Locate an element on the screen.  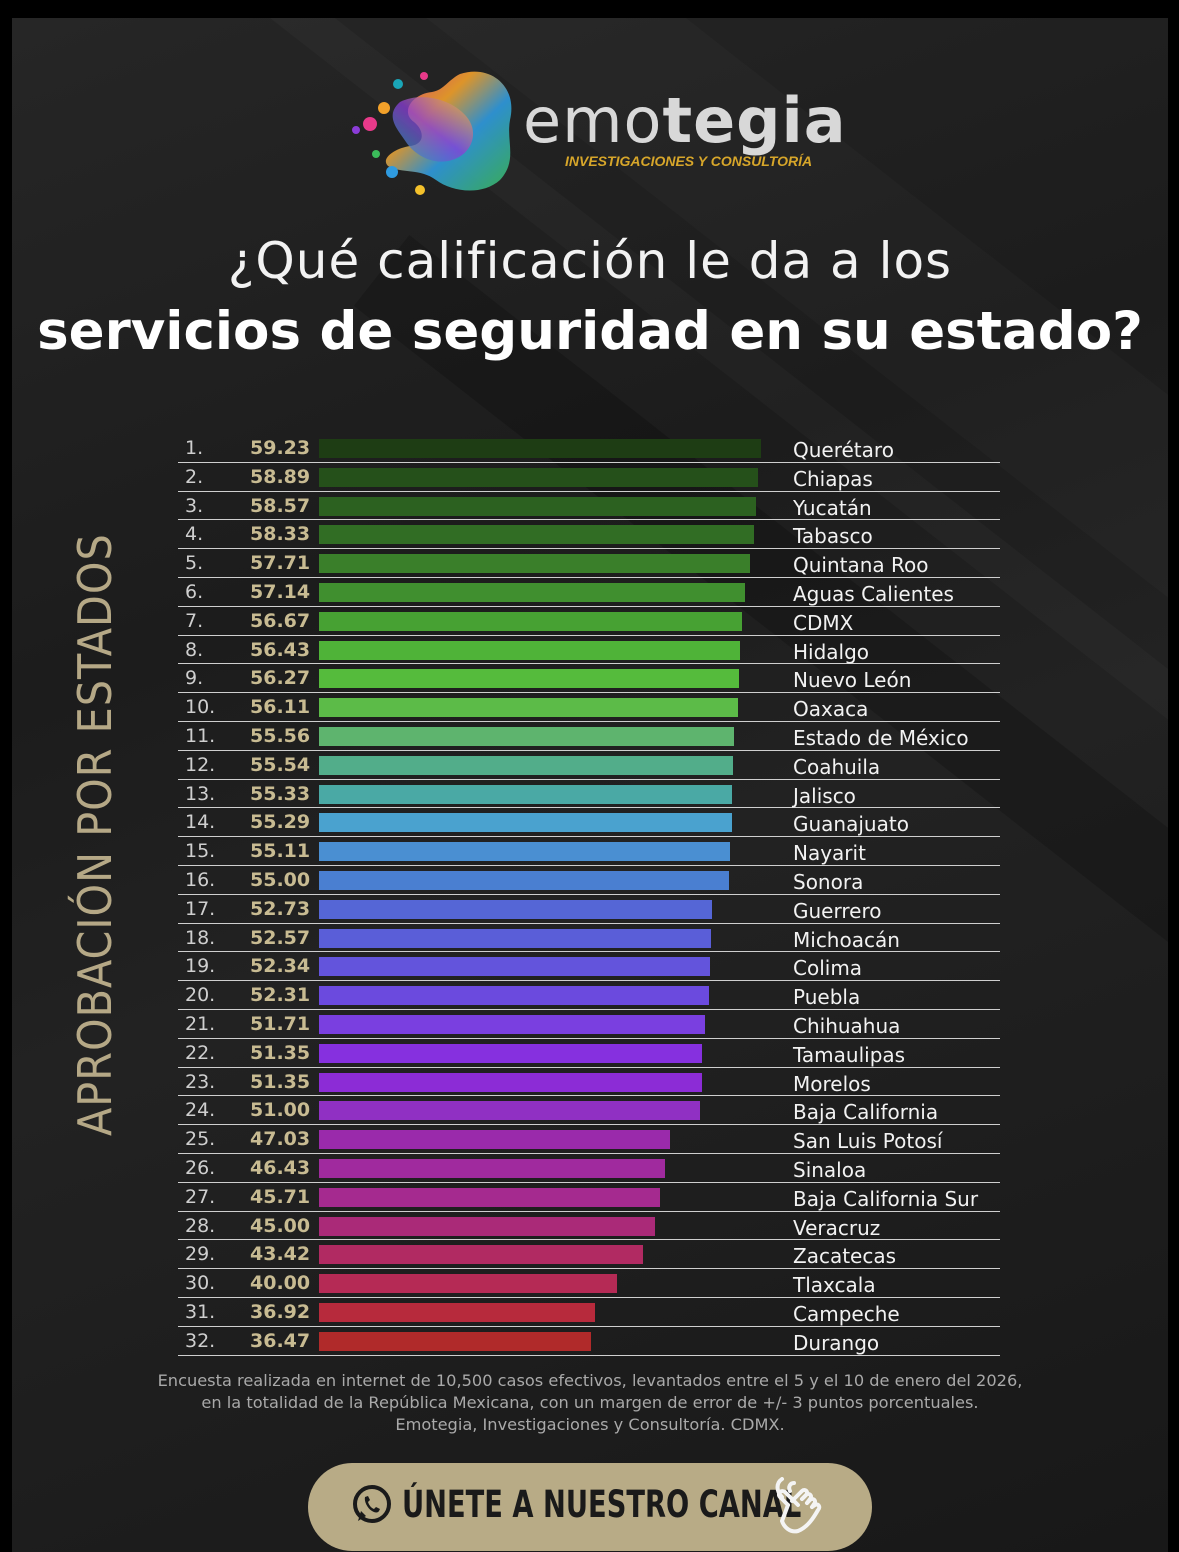
rank-label: 23. is located at coordinates (200, 1081).